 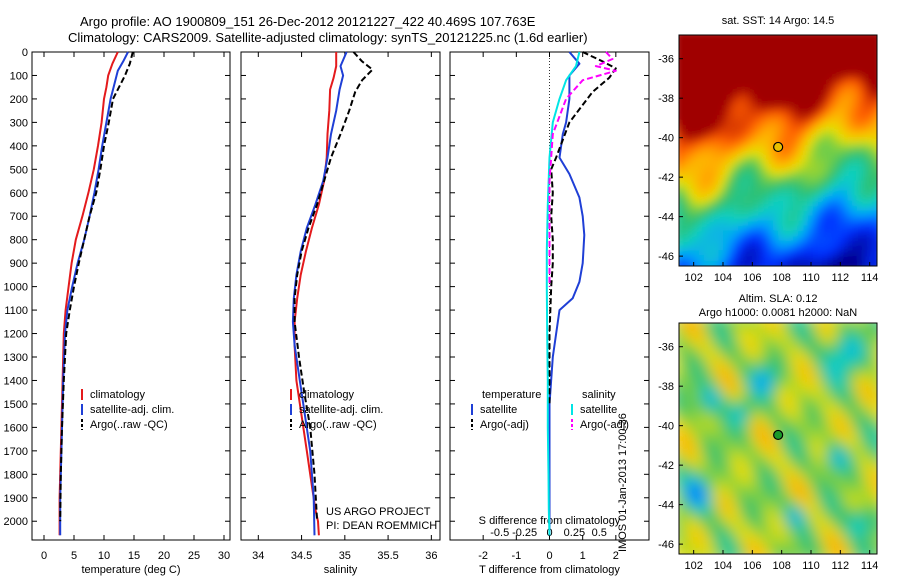 What do you see at coordinates (778, 438) in the screenshot?
I see `map-4-field` at bounding box center [778, 438].